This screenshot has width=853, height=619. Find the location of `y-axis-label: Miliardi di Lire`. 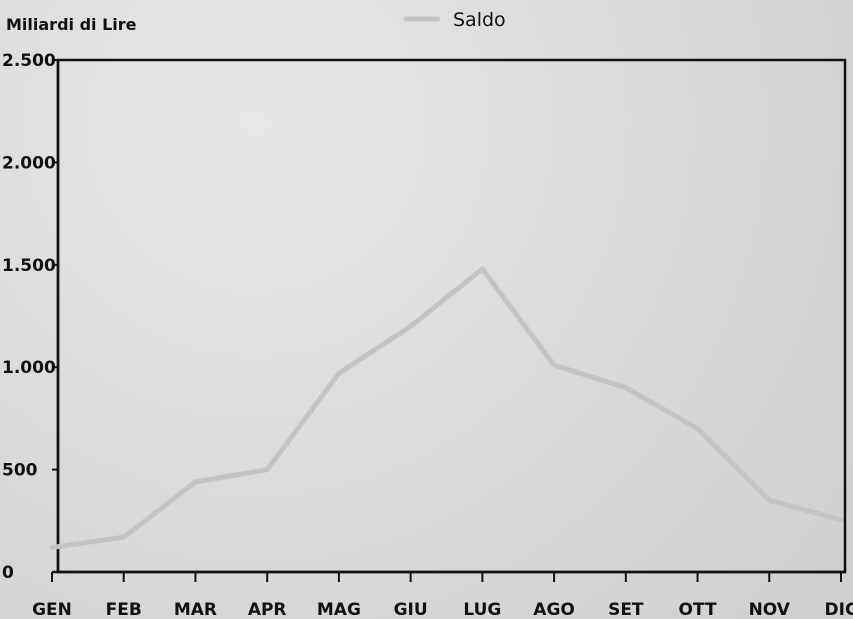

y-axis-label: Miliardi di Lire is located at coordinates (71, 24).